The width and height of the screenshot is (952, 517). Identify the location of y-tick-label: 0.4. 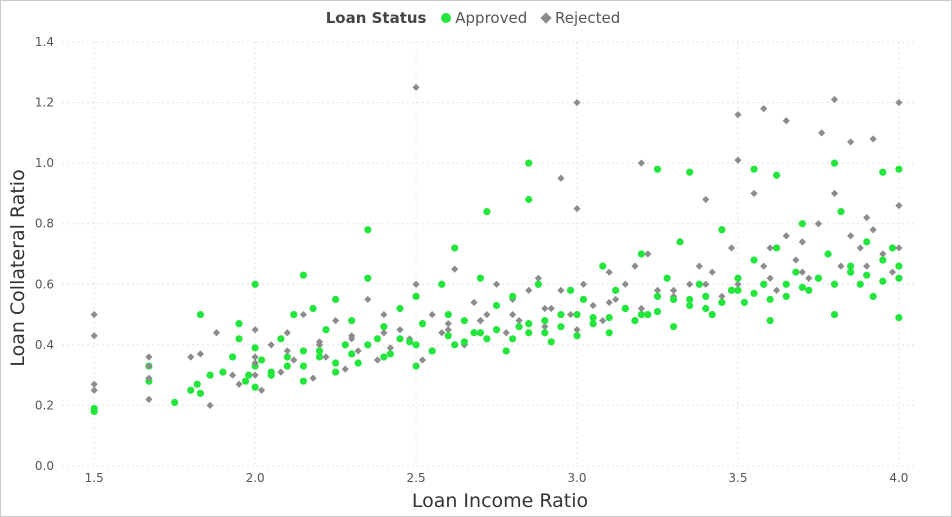
(44, 345).